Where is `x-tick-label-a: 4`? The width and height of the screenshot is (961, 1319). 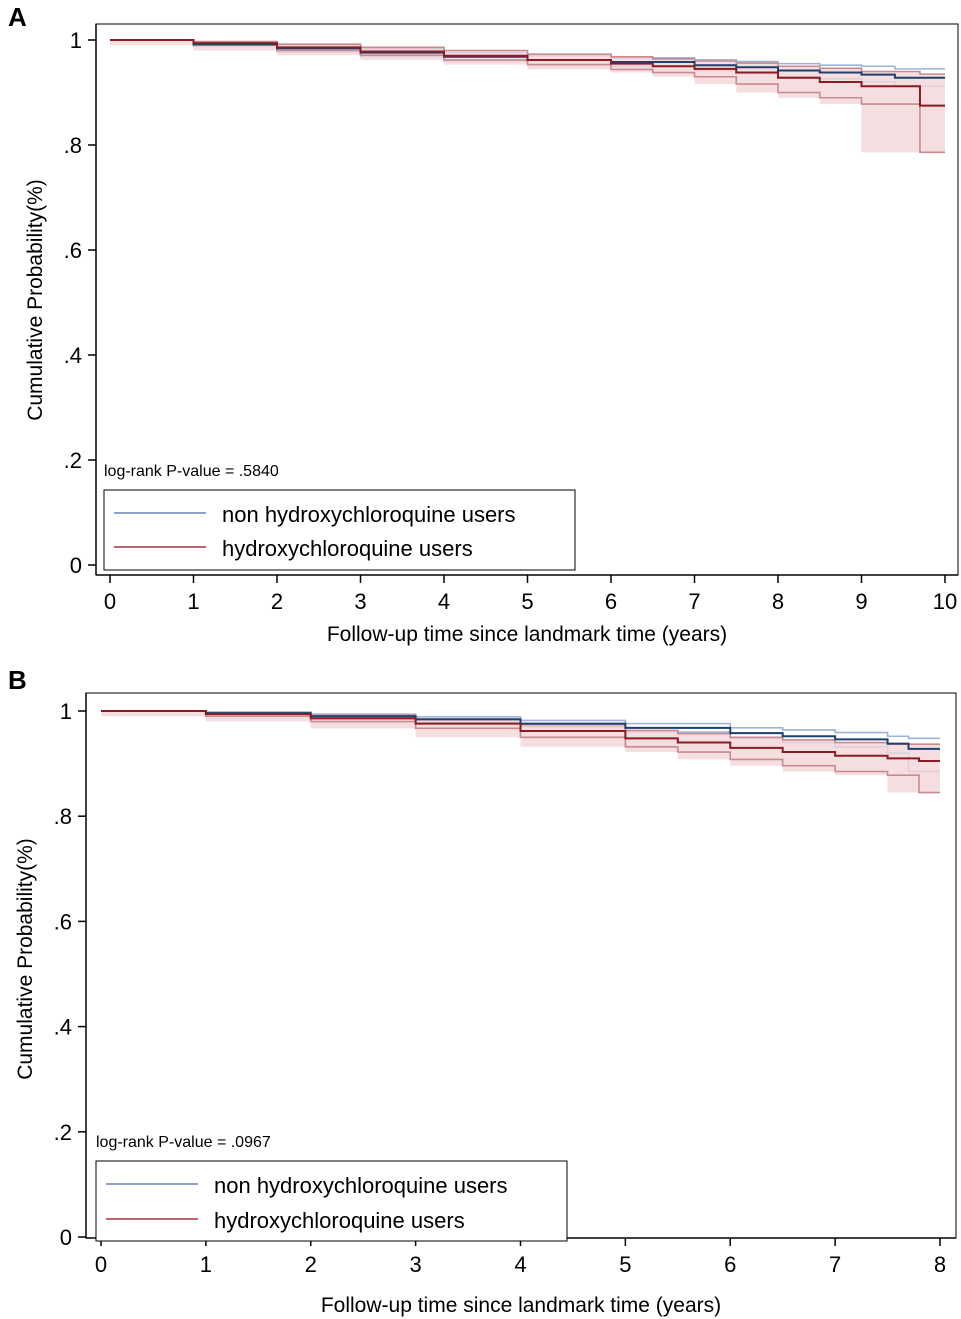 x-tick-label-a: 4 is located at coordinates (444, 601).